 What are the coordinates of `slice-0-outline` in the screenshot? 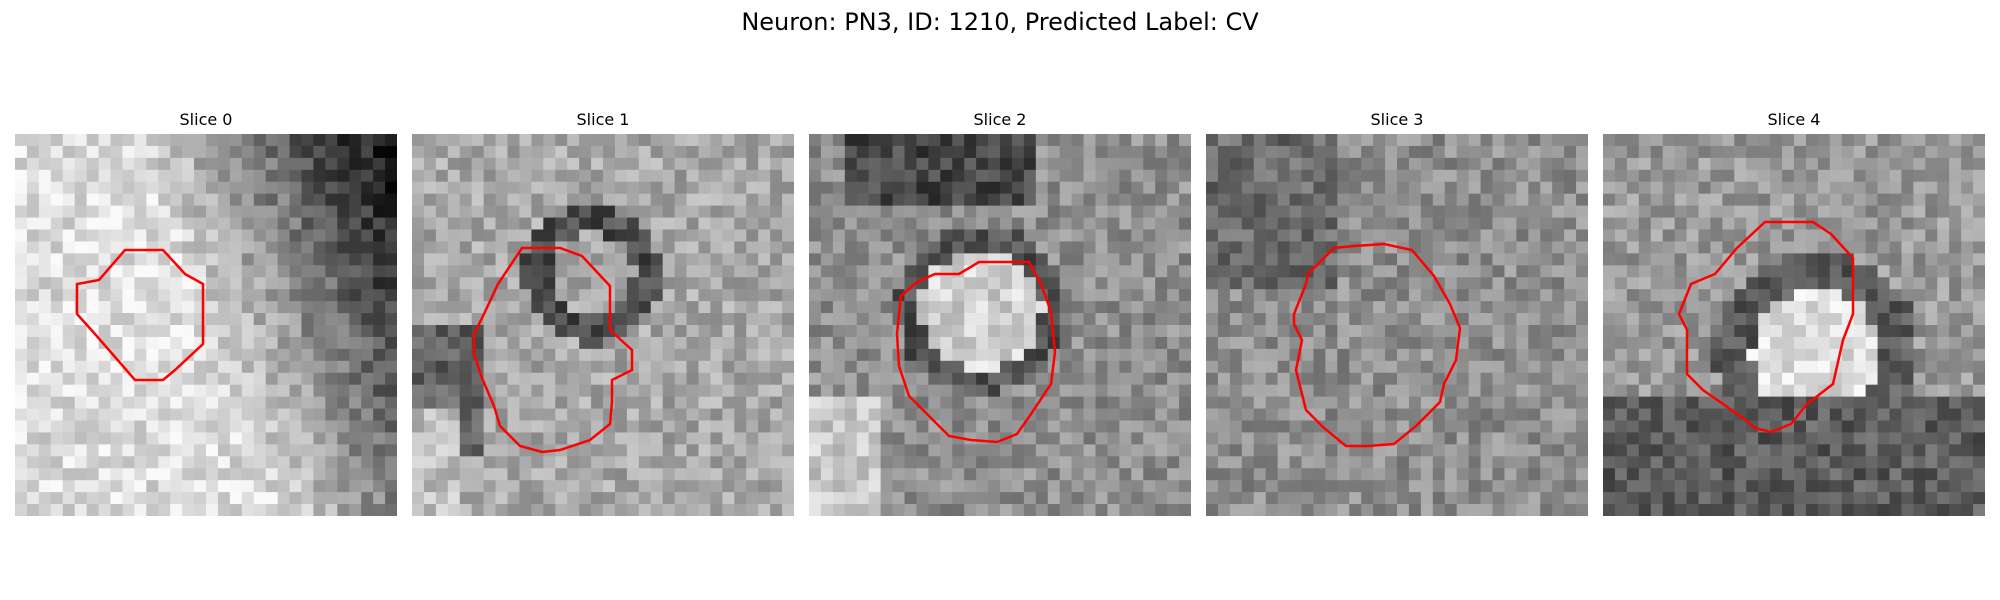 It's located at (140, 315).